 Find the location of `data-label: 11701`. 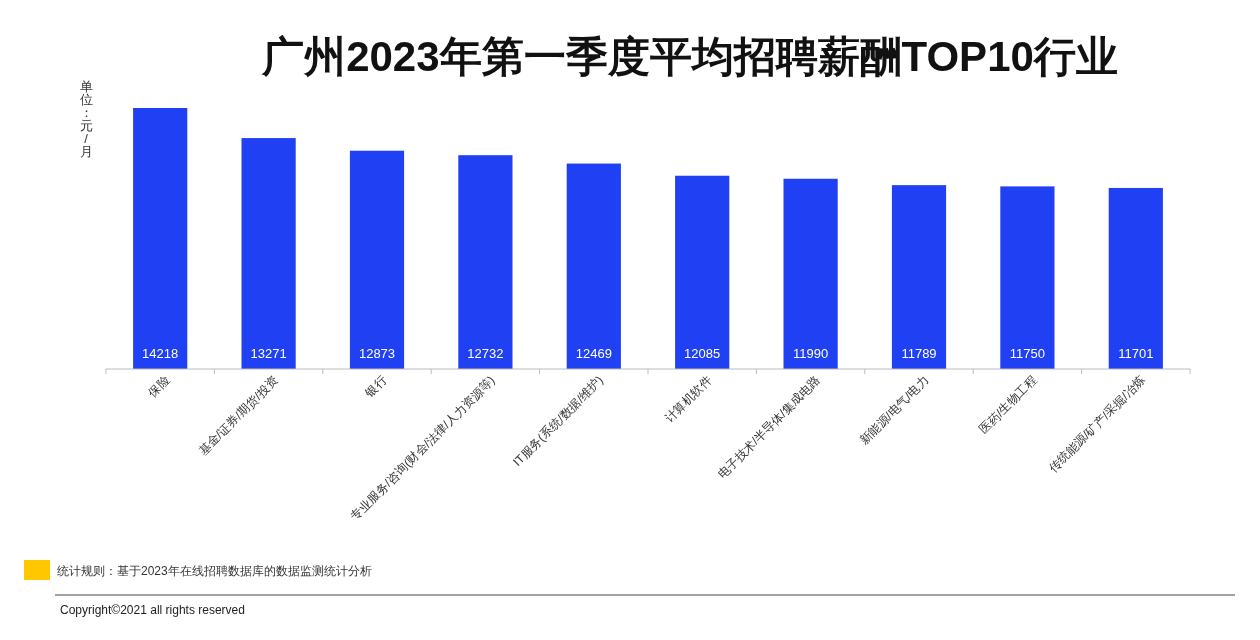

data-label: 11701 is located at coordinates (1136, 353).